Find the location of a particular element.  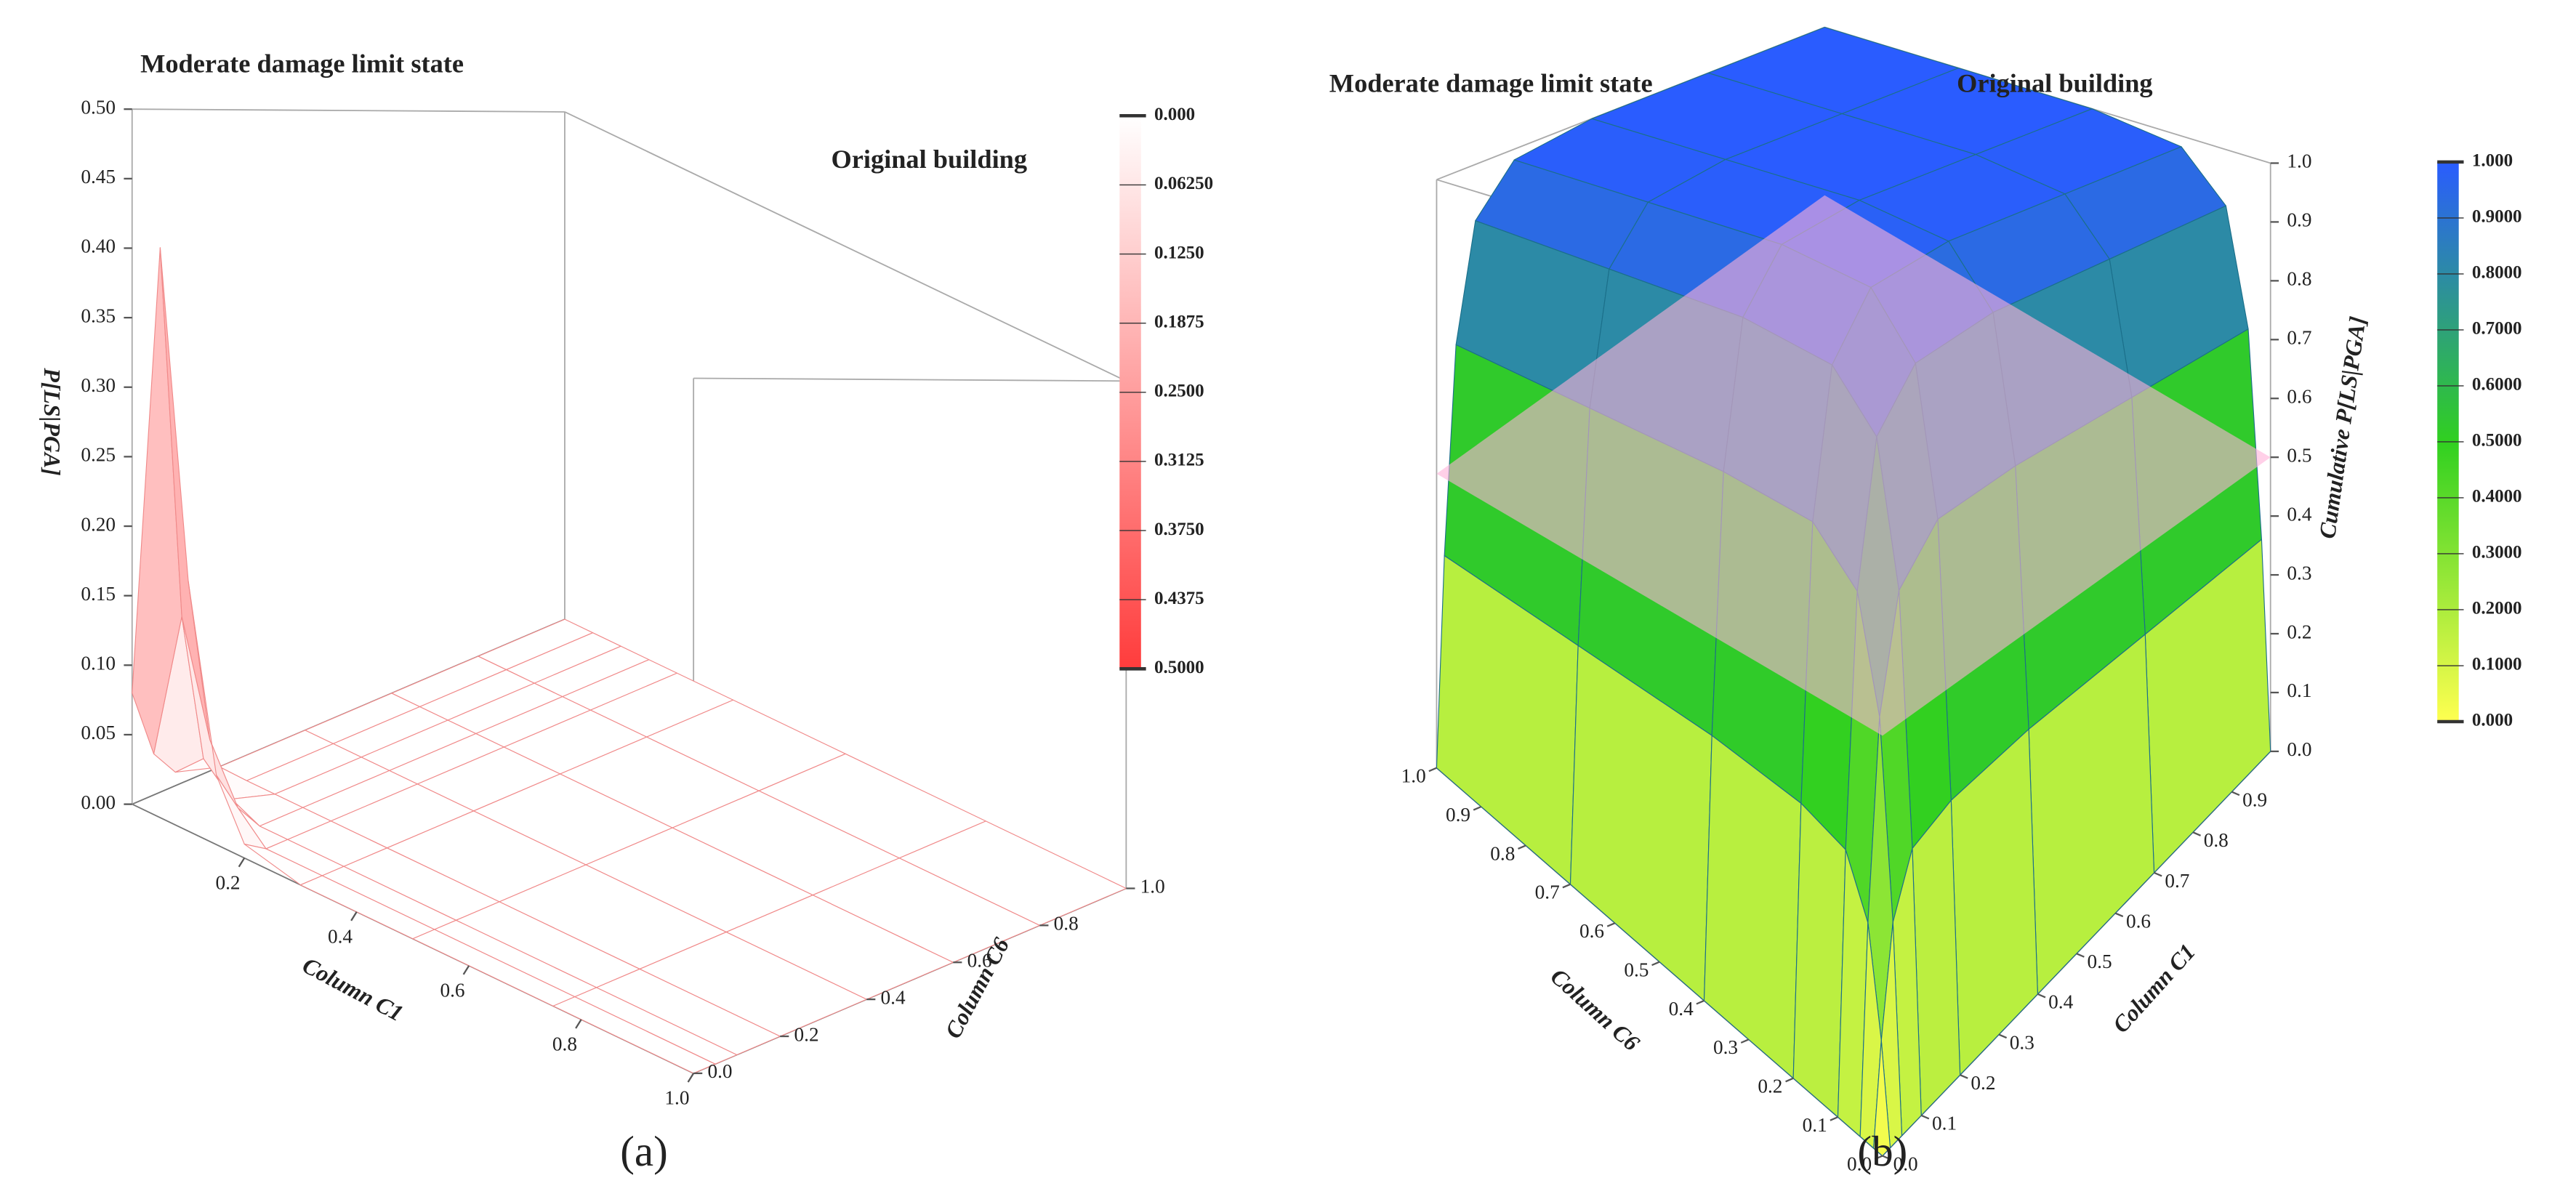

z-tick-label: 0.50 is located at coordinates (98, 107).